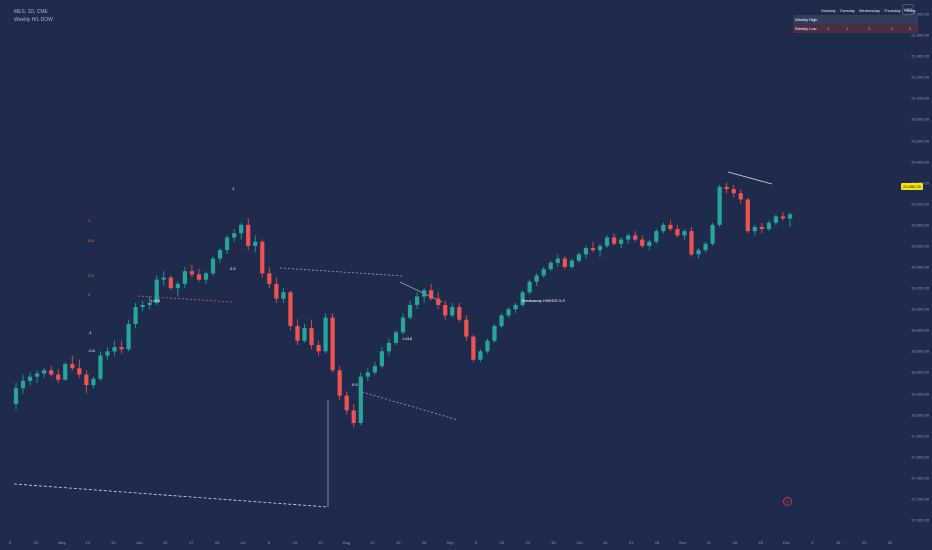 The width and height of the screenshot is (932, 550). I want to click on currency-button: USD, so click(908, 9).